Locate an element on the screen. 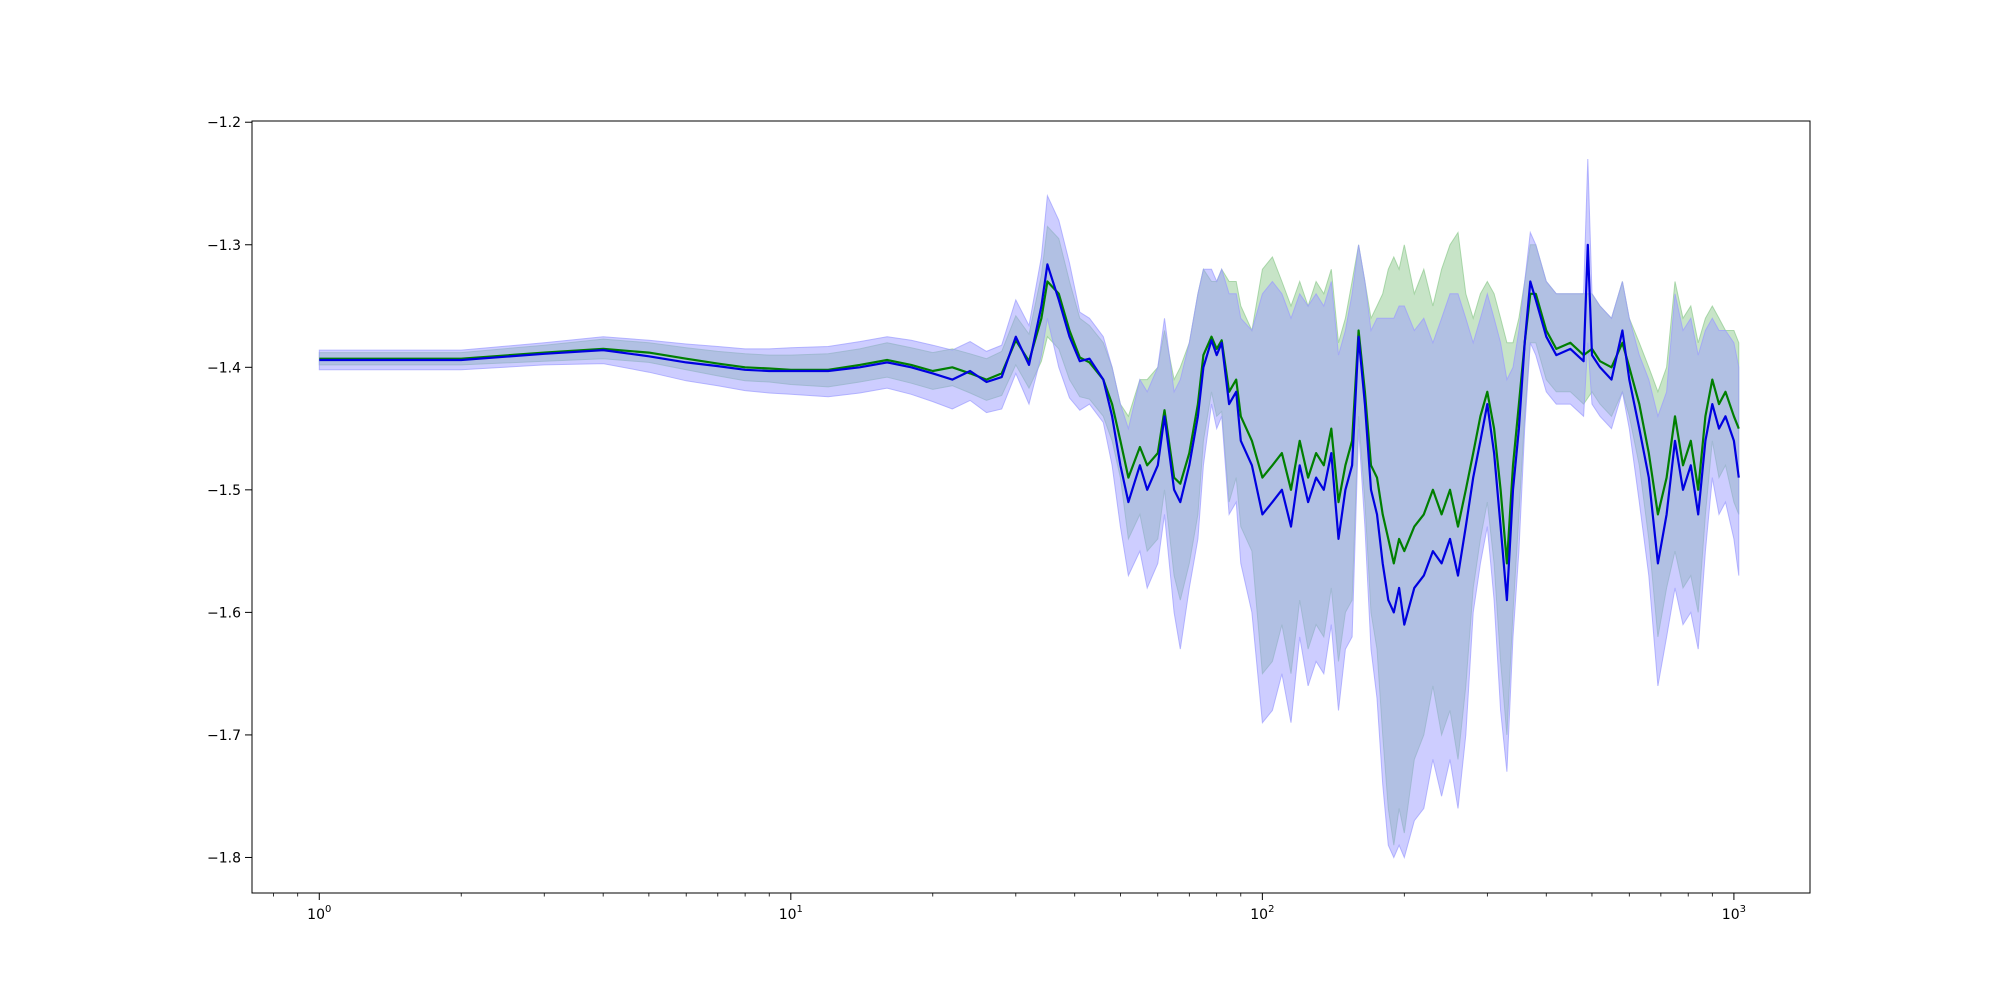 The width and height of the screenshot is (2000, 1004). x-axis: 10⁰ 10¹ 10² 10³ is located at coordinates (1009, 908).